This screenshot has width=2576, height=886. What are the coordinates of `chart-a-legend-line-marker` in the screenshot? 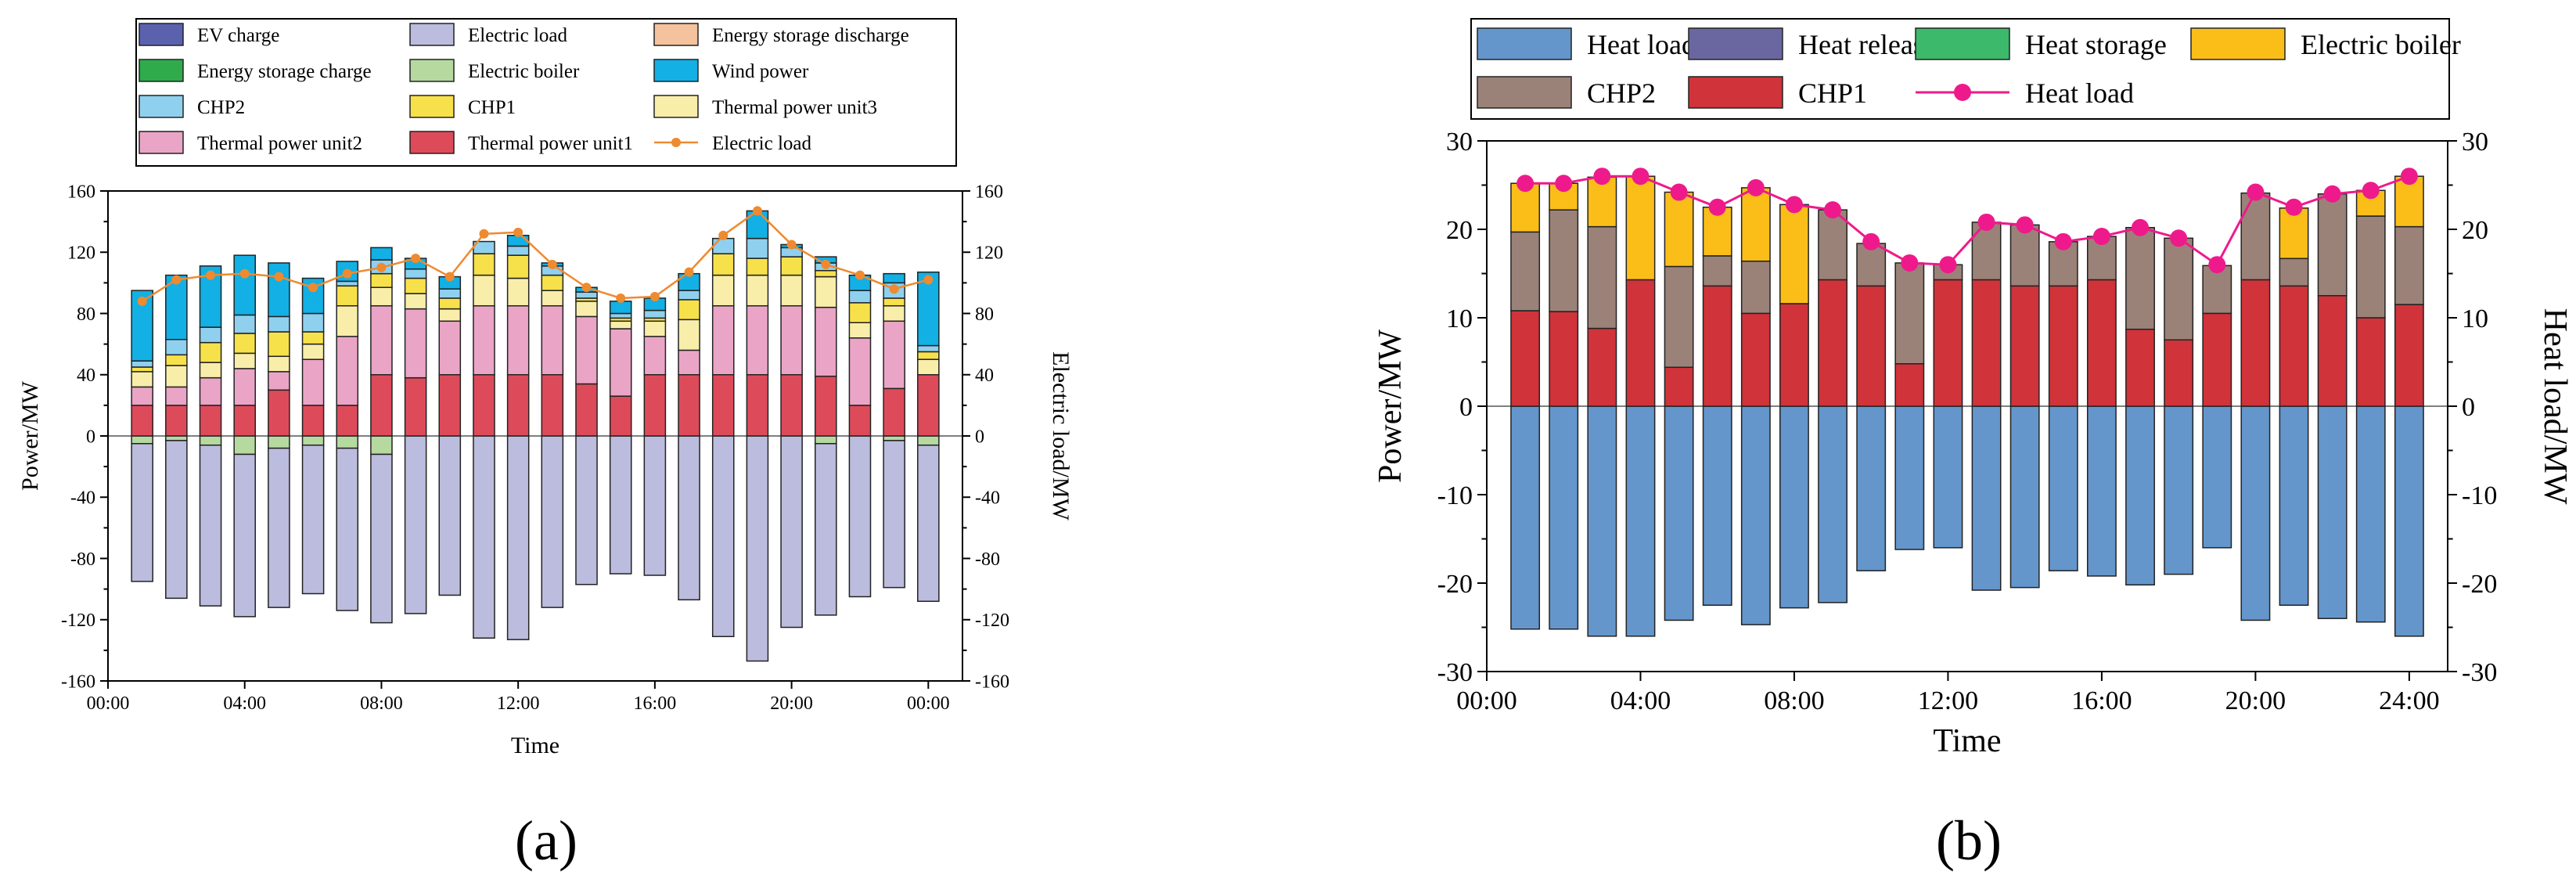 It's located at (676, 143).